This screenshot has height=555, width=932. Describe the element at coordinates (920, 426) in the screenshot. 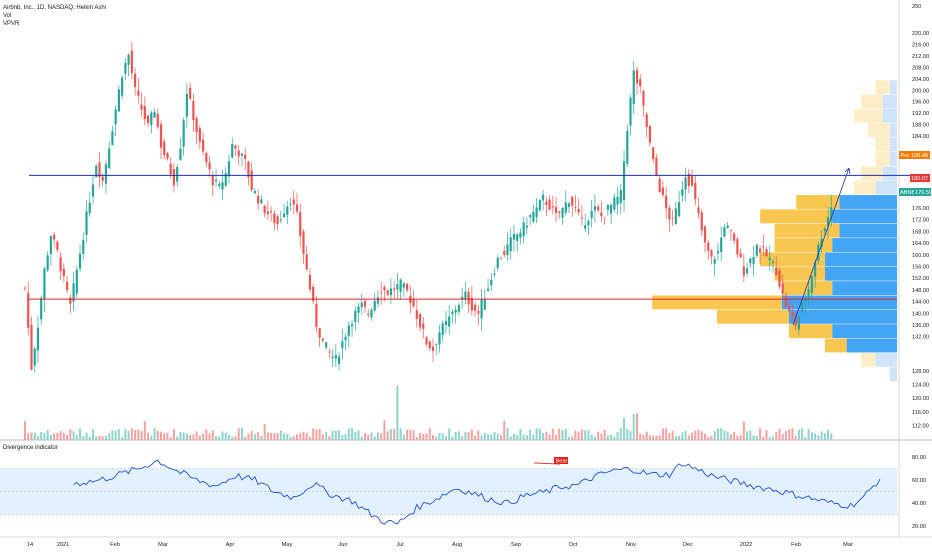

I see `price-tick-label: 112.00` at that location.